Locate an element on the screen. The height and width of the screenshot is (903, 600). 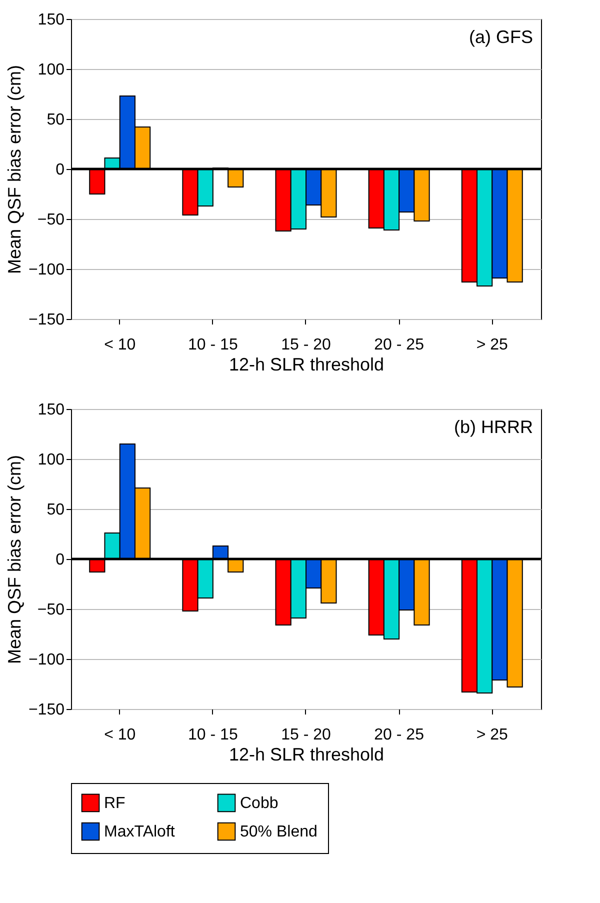
legend-label: RF is located at coordinates (115, 803).